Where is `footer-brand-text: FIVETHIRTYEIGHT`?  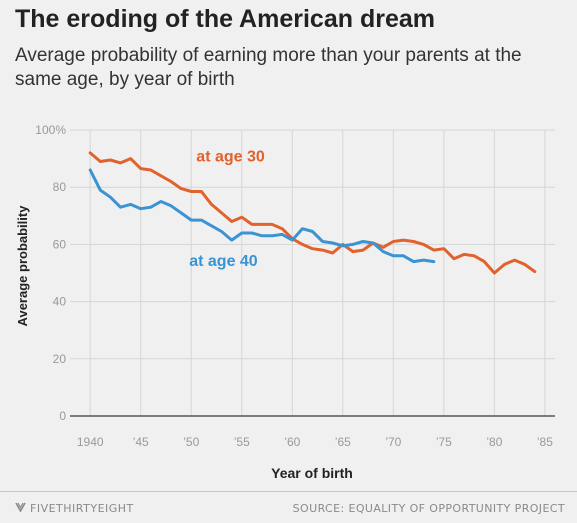
footer-brand-text: FIVETHIRTYEIGHT is located at coordinates (82, 508).